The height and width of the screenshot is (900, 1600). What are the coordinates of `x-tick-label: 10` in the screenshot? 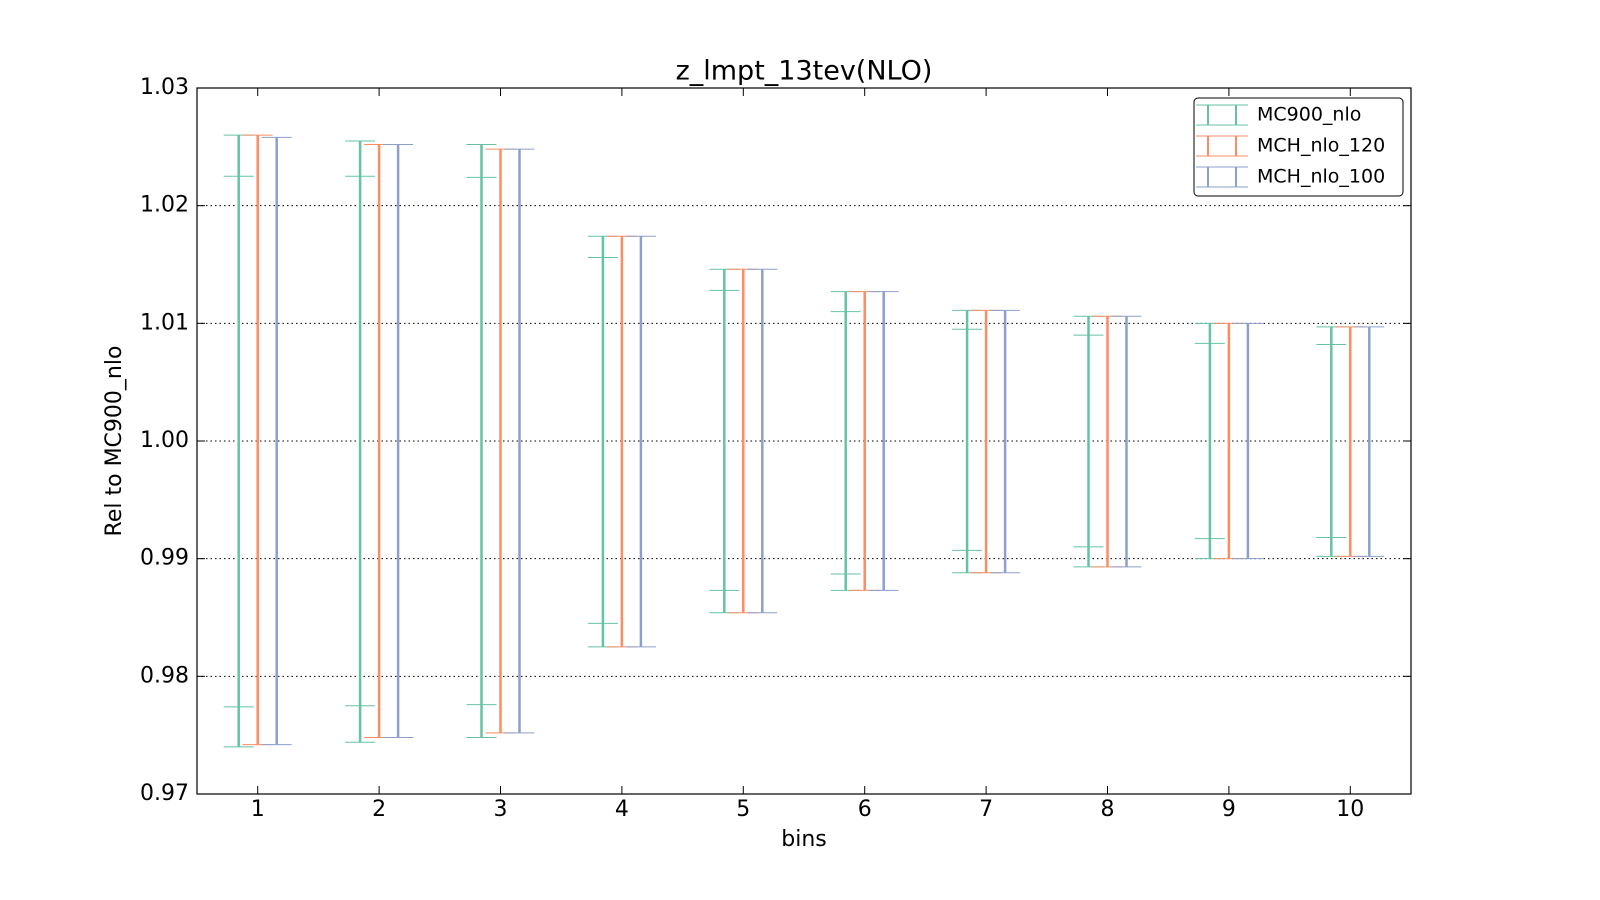 It's located at (1350, 809).